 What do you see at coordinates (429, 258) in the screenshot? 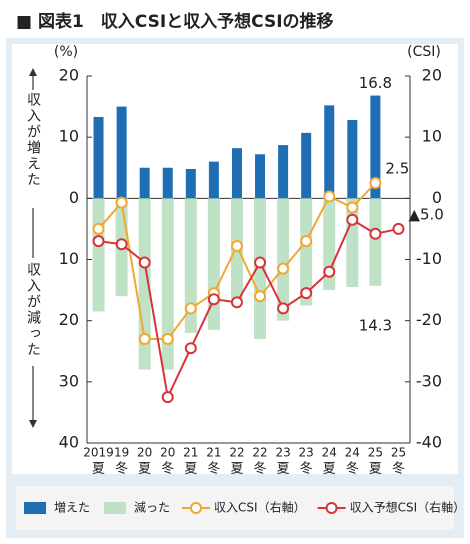
I see `y2-tick-label: -10` at bounding box center [429, 258].